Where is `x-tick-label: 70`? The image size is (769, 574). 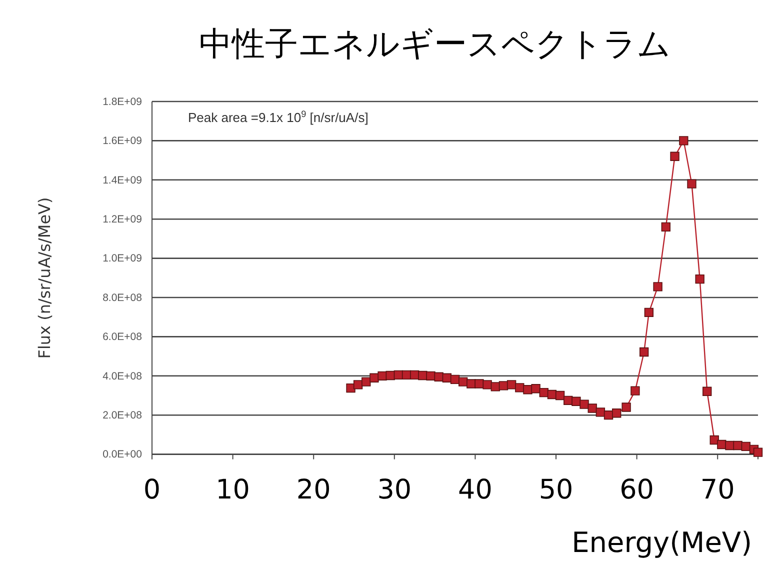
x-tick-label: 70 is located at coordinates (717, 490).